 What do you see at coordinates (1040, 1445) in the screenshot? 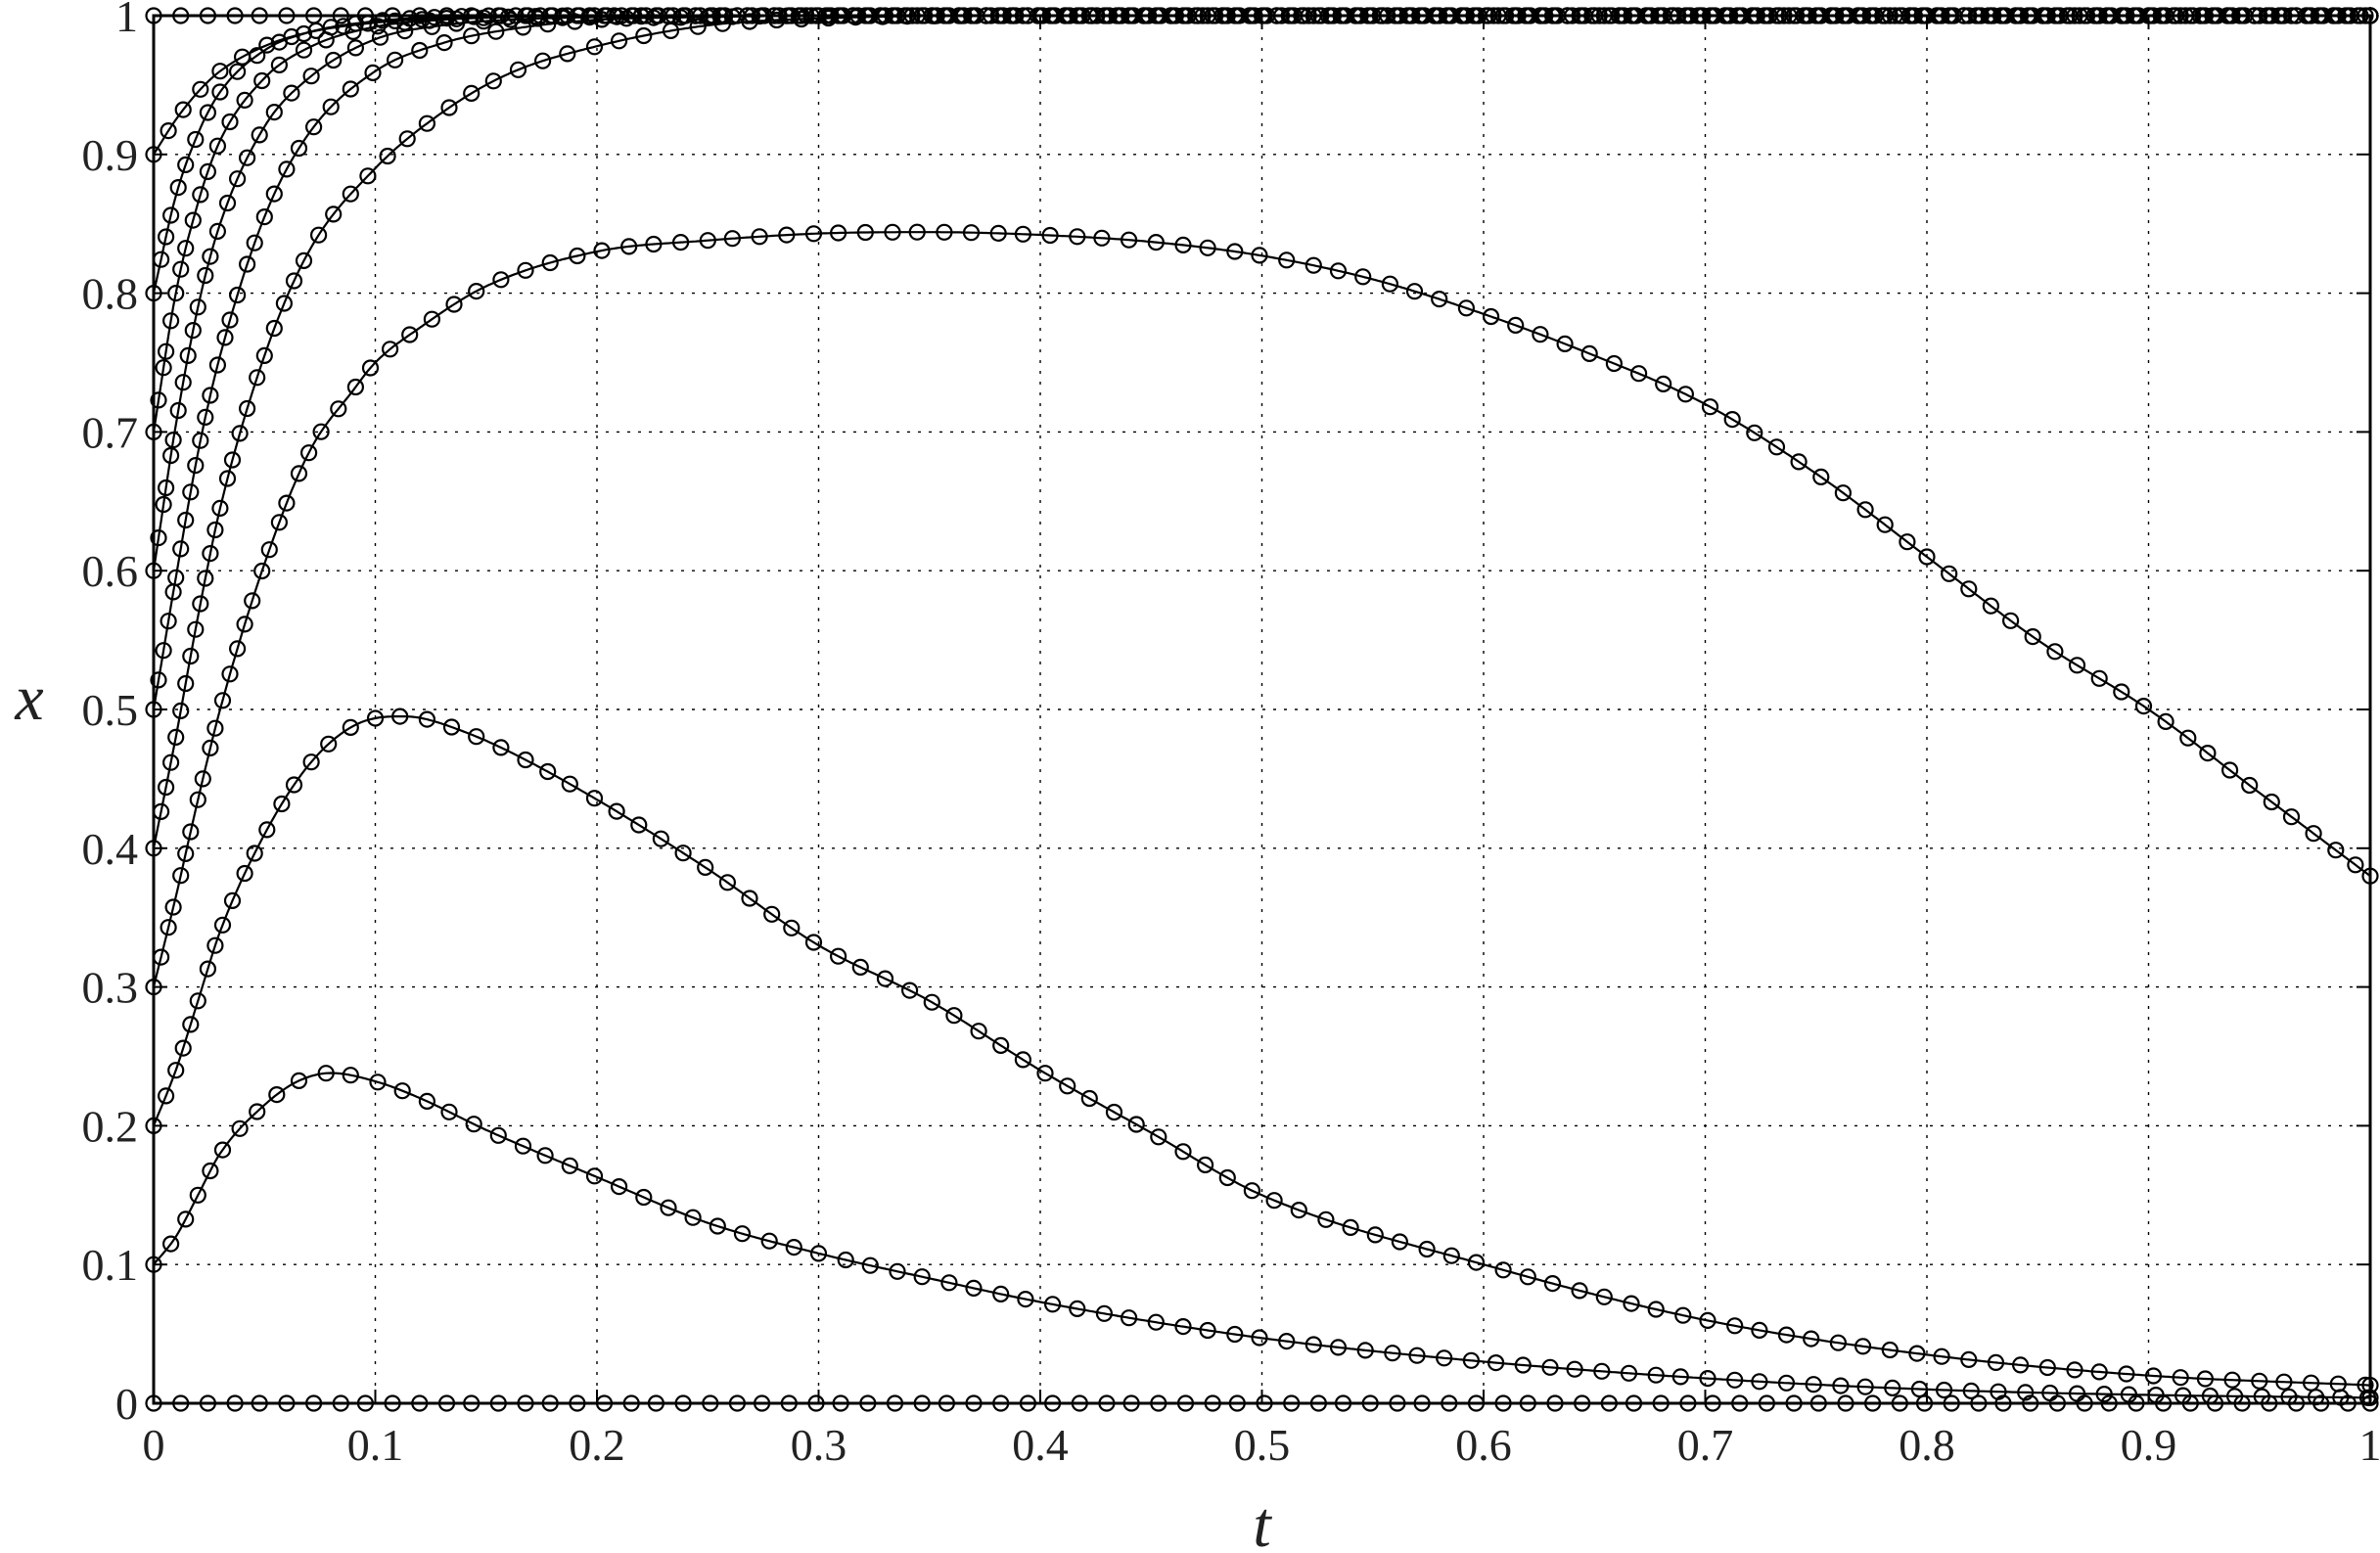
I see `x-tick-label: 0.4` at bounding box center [1040, 1445].